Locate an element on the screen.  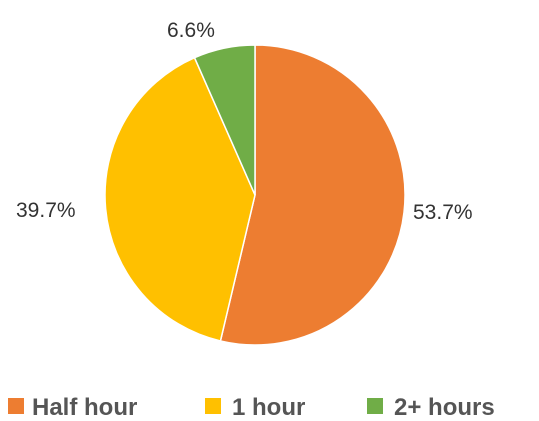
data-label-half-hour: 53.7% is located at coordinates (443, 212).